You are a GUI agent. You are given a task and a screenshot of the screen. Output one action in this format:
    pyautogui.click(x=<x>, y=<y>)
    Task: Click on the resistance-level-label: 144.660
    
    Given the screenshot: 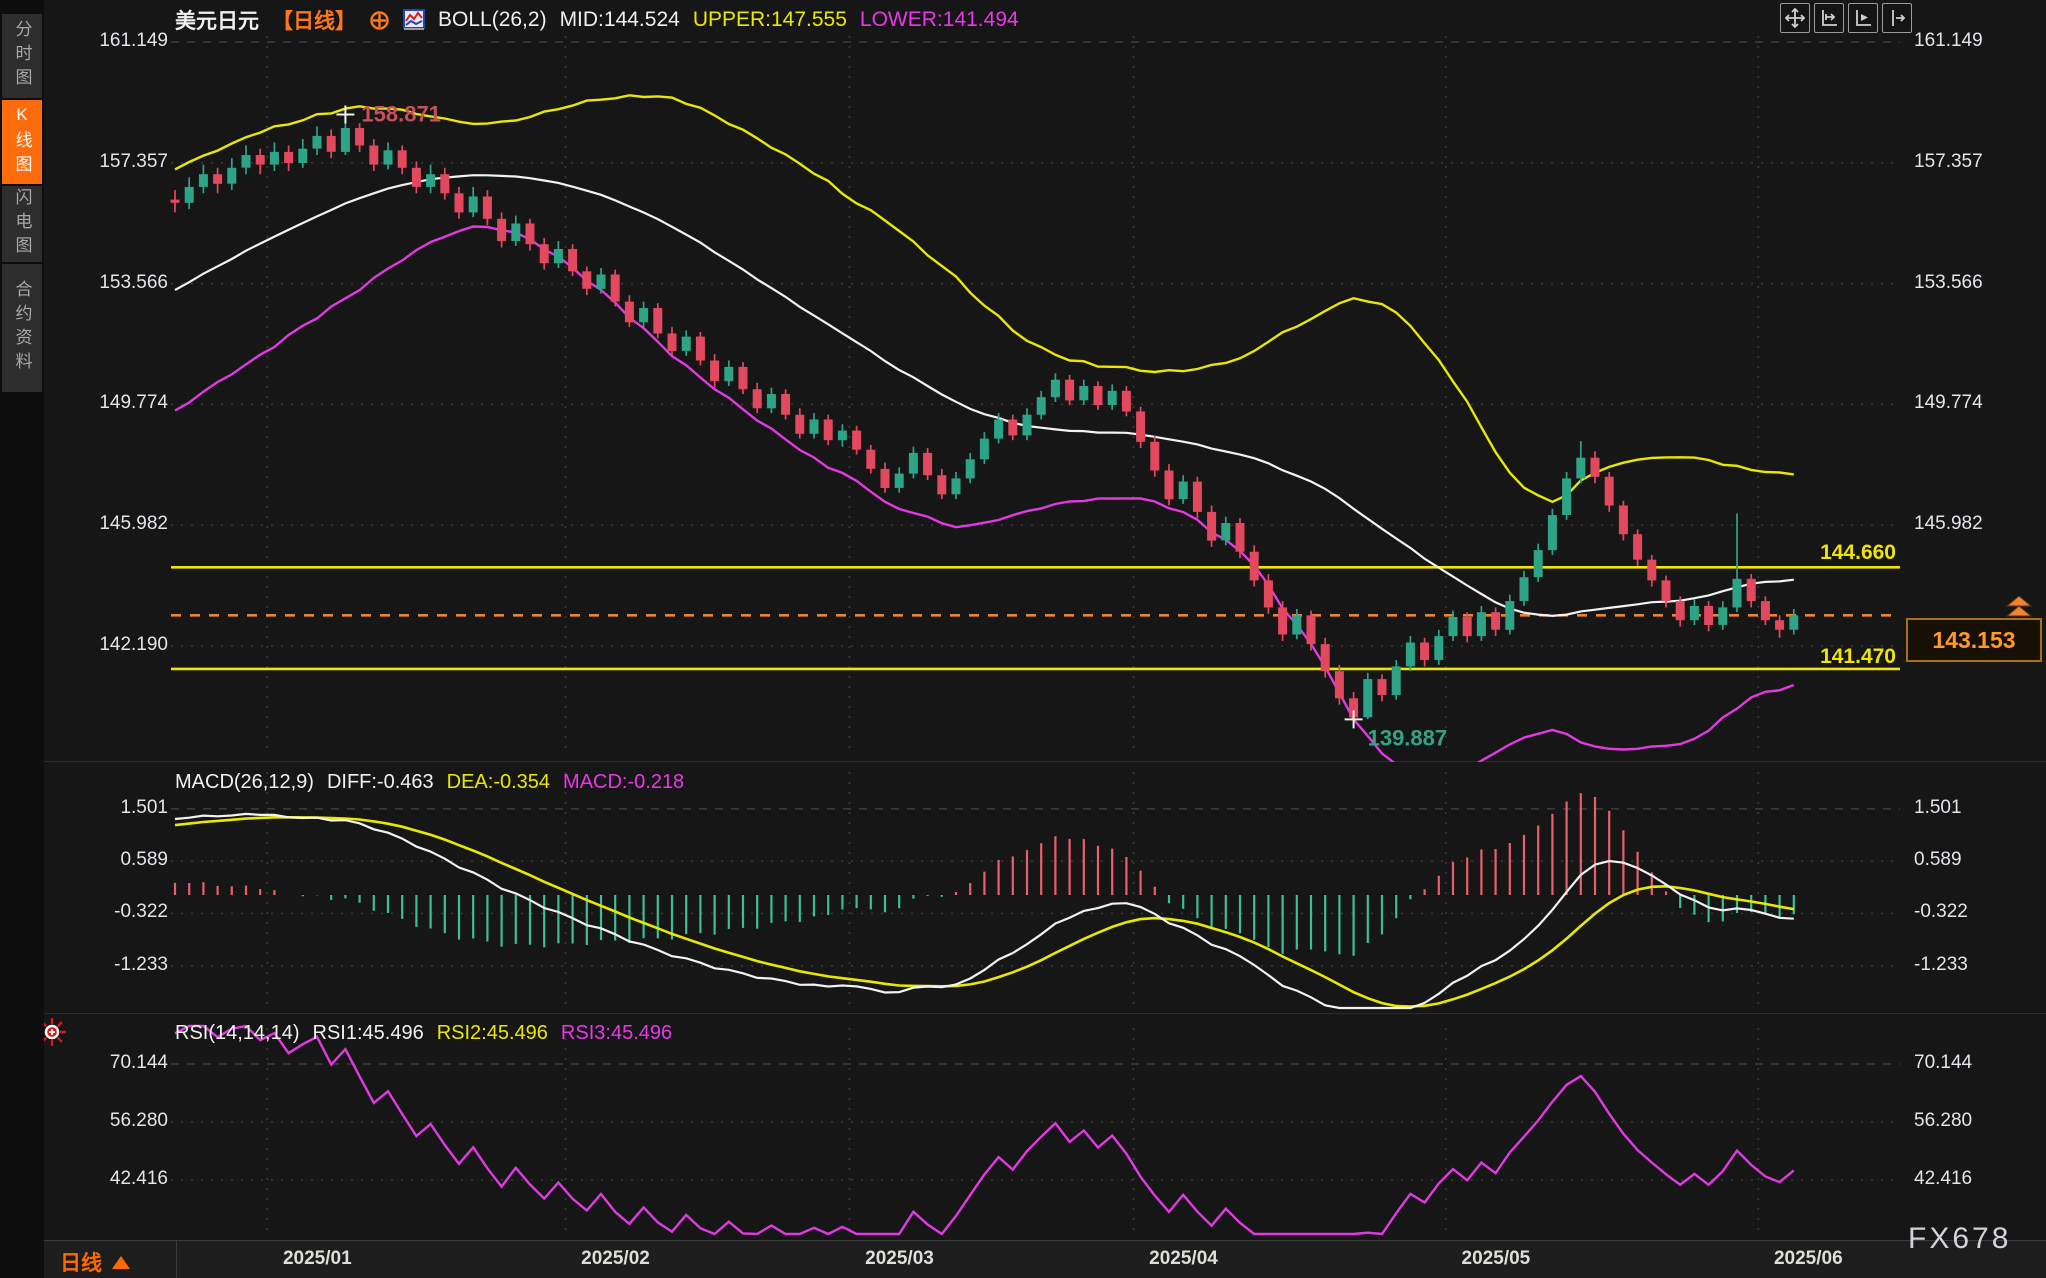 What is the action you would take?
    pyautogui.click(x=1858, y=552)
    